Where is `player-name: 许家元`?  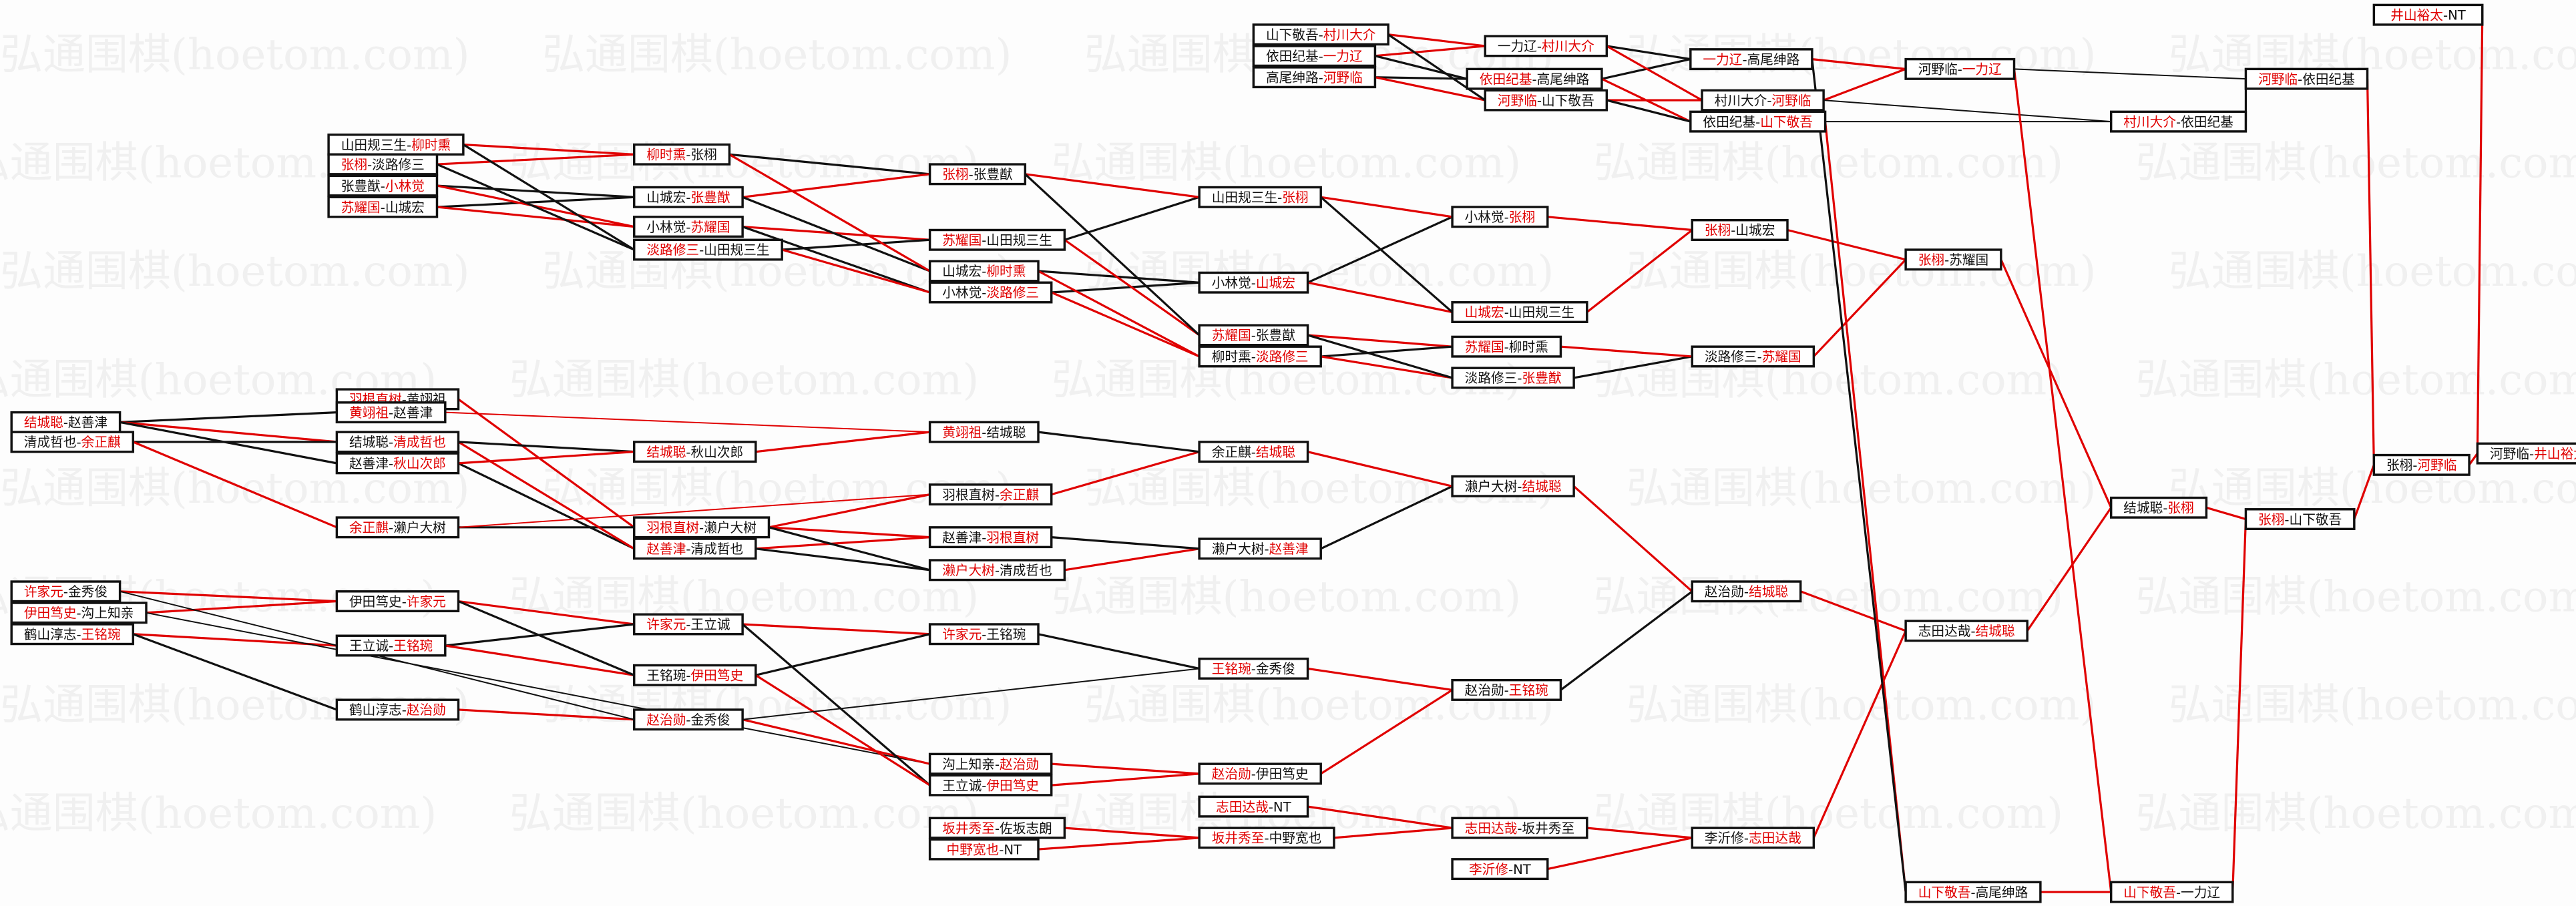 player-name: 许家元 is located at coordinates (962, 634).